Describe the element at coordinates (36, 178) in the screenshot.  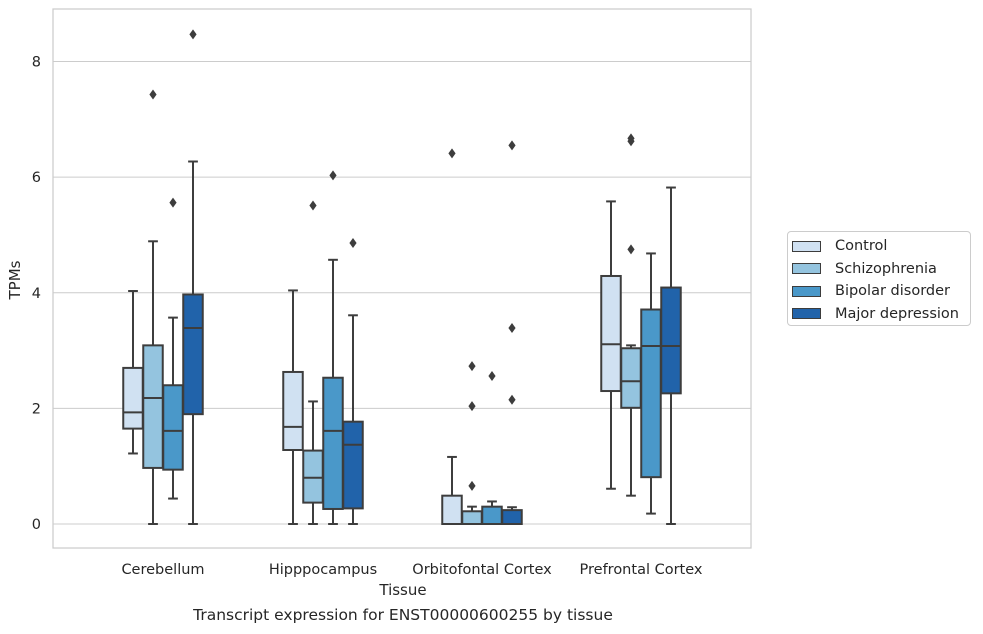
I see `y-tick-label: 6` at that location.